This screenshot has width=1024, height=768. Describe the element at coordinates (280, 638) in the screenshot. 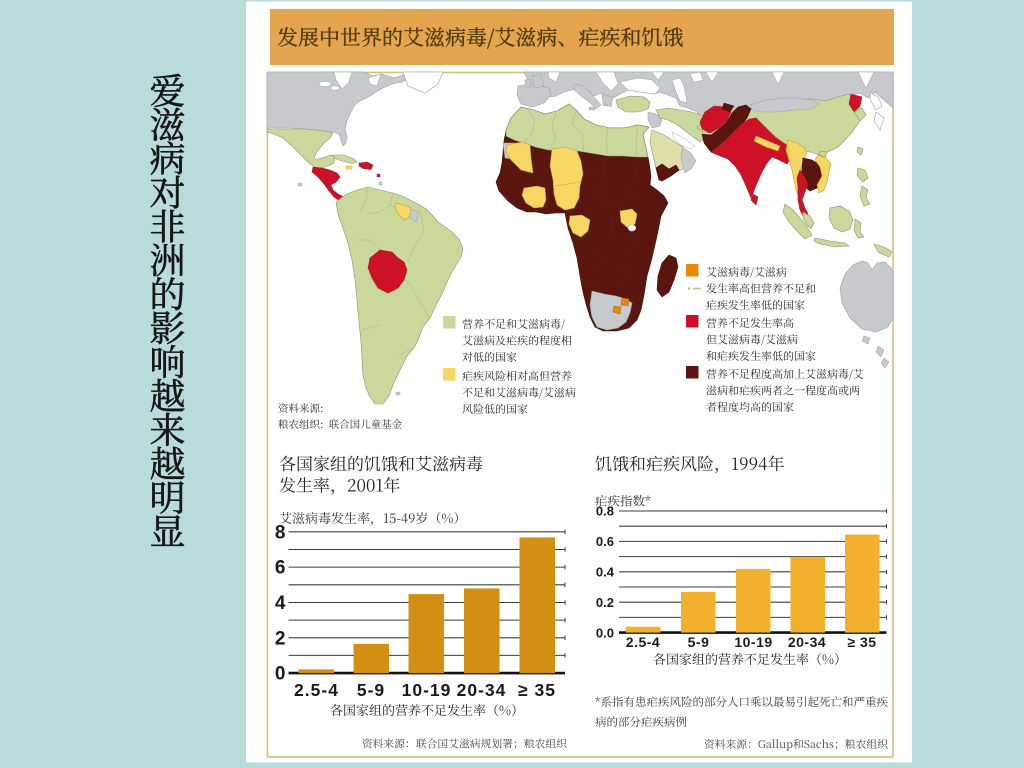

I see `svg-text: 2` at that location.